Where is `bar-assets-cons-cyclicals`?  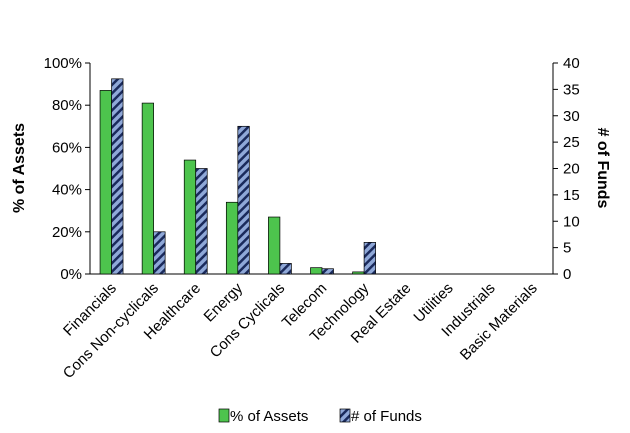
bar-assets-cons-cyclicals is located at coordinates (274, 245).